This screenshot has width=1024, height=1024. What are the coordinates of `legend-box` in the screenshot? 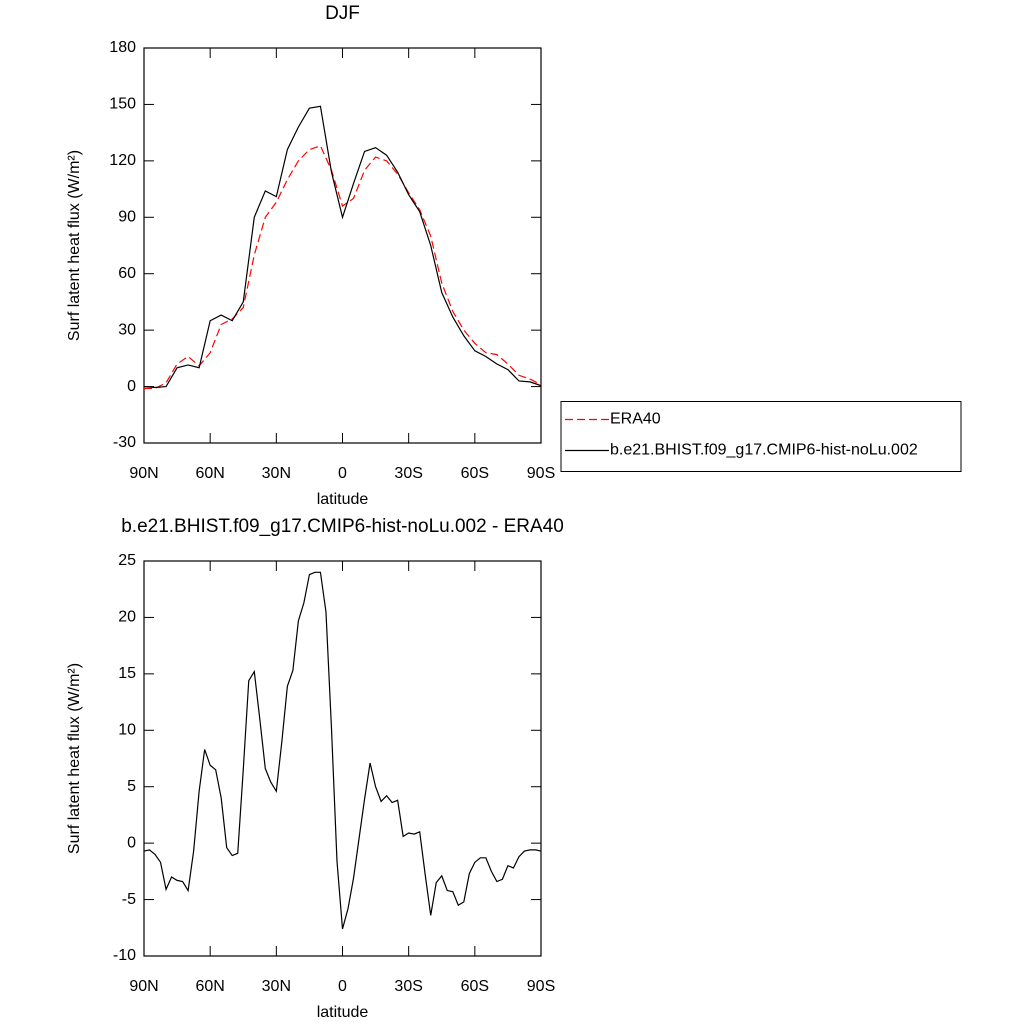 It's located at (761, 436).